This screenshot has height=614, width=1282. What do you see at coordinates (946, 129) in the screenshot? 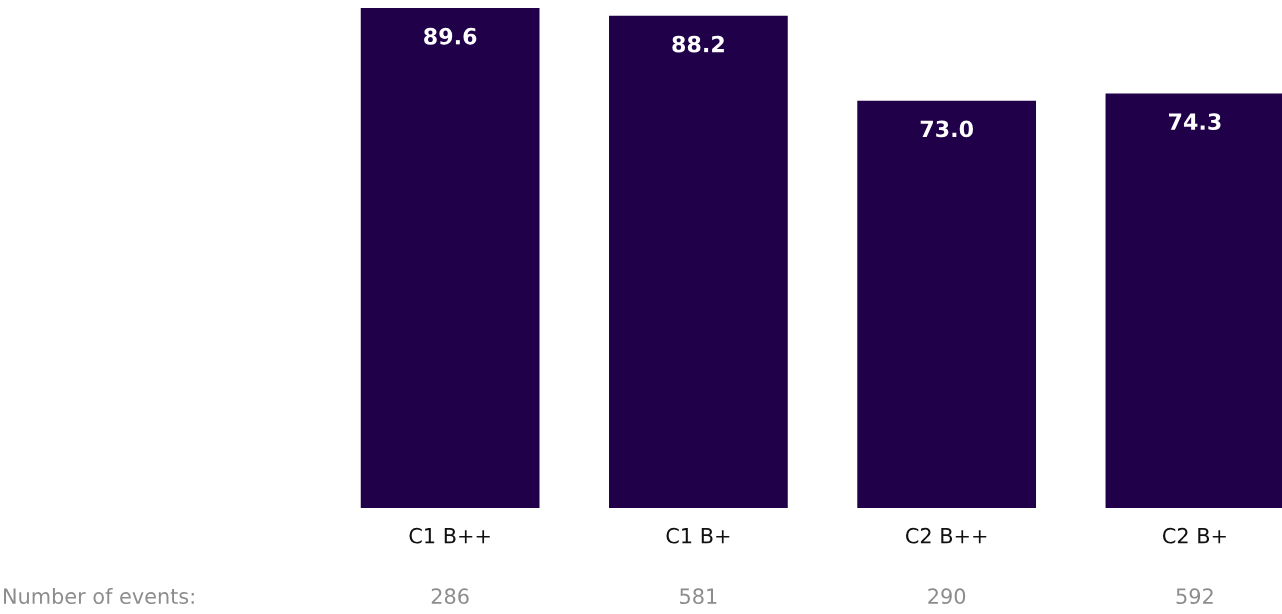
I see `data-label: 73.0` at bounding box center [946, 129].